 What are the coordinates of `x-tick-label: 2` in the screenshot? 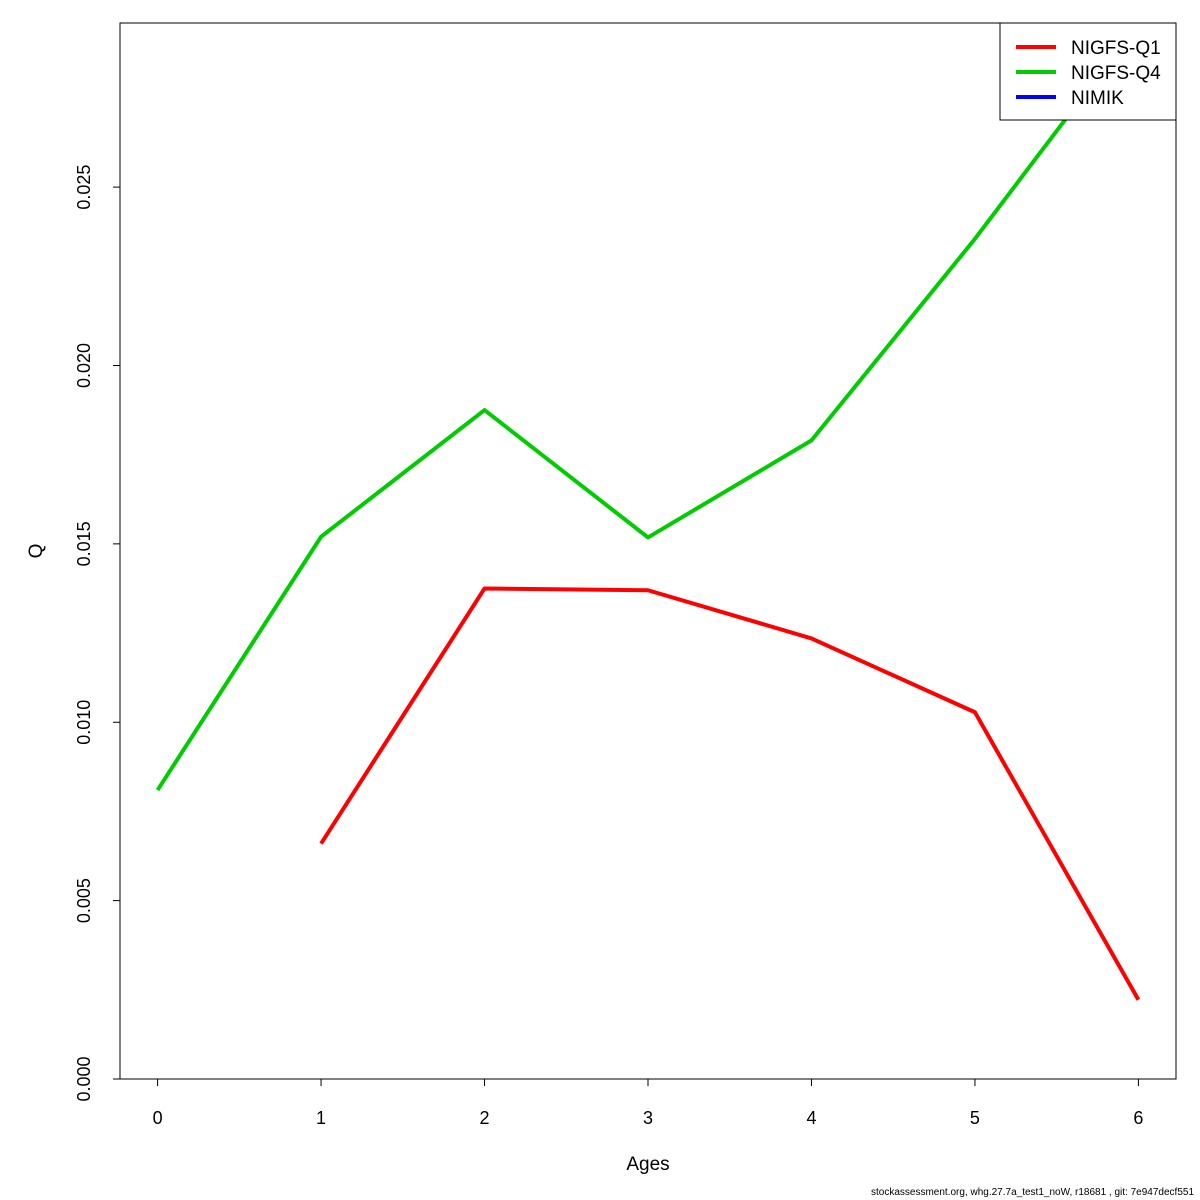 It's located at (485, 1118).